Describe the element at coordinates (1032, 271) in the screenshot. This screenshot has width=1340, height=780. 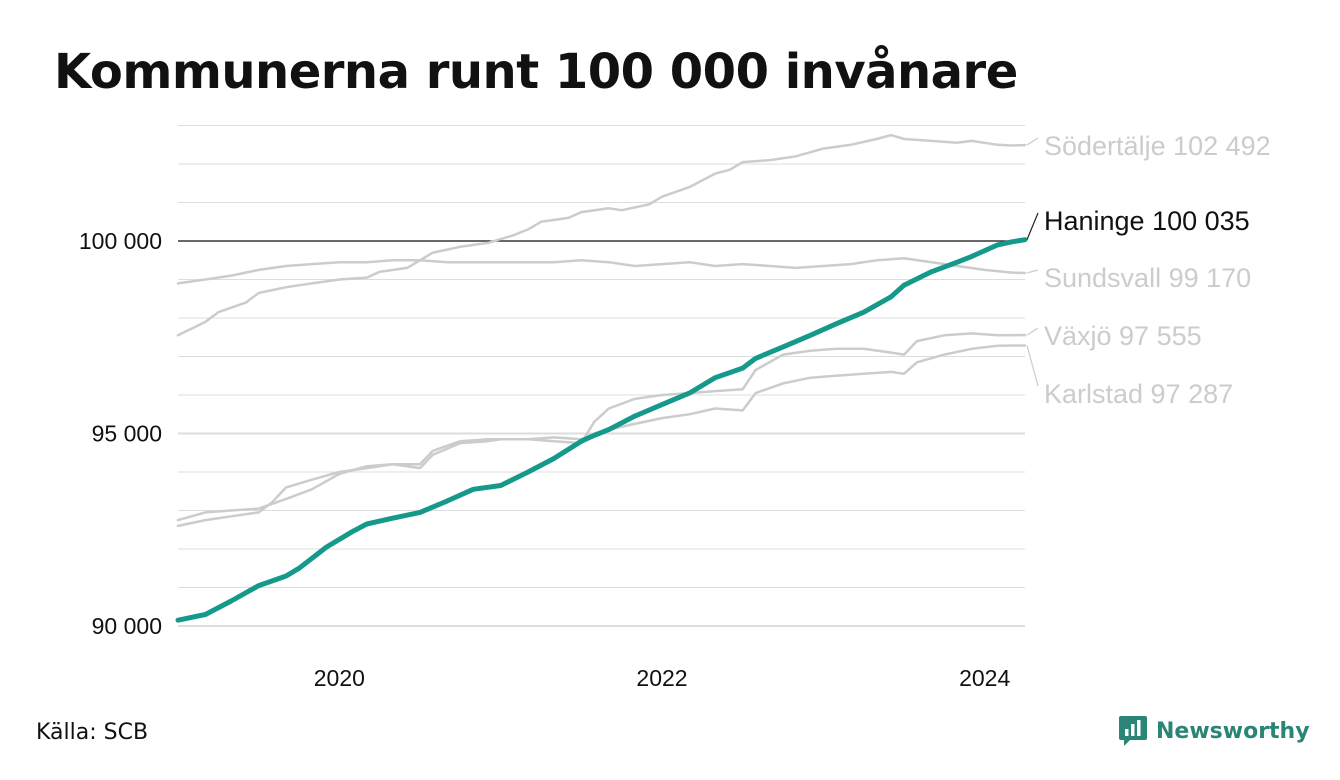
I see `label-leader-sundsvall` at that location.